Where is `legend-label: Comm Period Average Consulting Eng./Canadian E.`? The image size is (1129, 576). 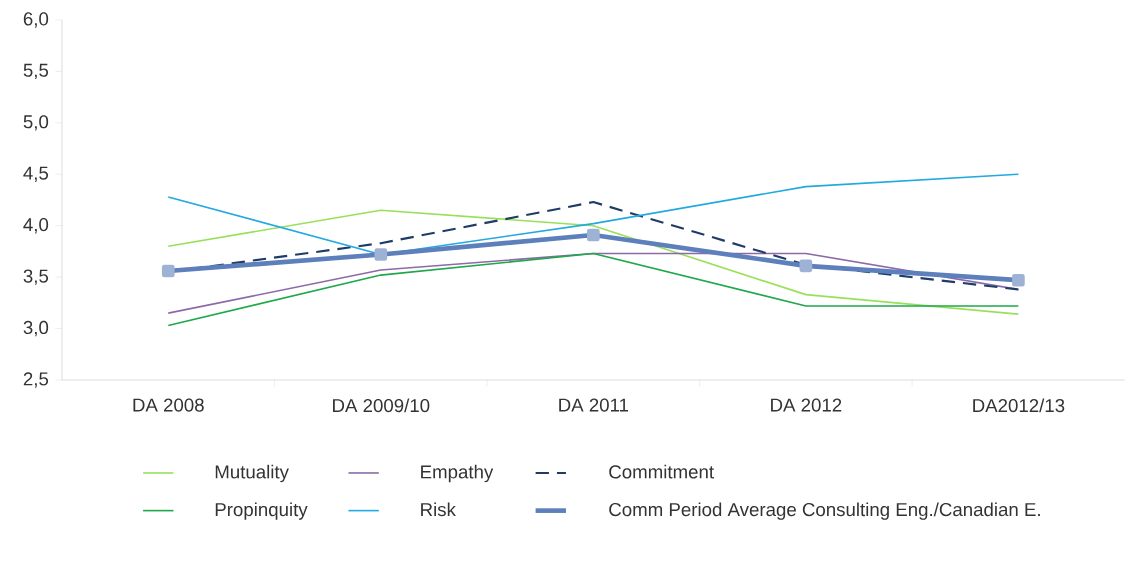 legend-label: Comm Period Average Consulting Eng./Canadian E. is located at coordinates (824, 511).